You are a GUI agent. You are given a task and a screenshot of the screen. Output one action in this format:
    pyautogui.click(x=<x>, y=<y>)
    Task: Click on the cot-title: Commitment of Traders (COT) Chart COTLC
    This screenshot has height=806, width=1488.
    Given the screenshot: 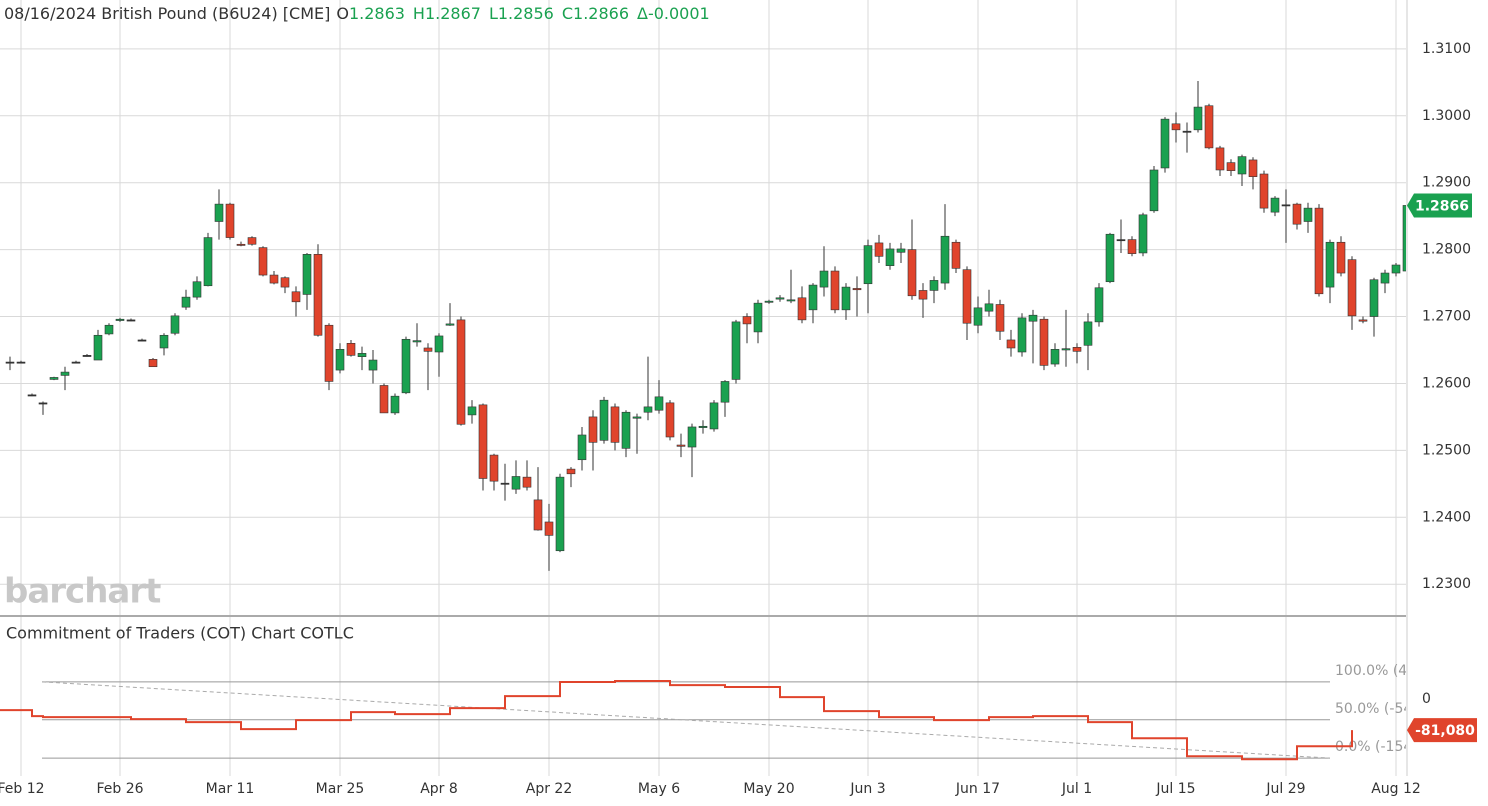 What is the action you would take?
    pyautogui.click(x=180, y=633)
    